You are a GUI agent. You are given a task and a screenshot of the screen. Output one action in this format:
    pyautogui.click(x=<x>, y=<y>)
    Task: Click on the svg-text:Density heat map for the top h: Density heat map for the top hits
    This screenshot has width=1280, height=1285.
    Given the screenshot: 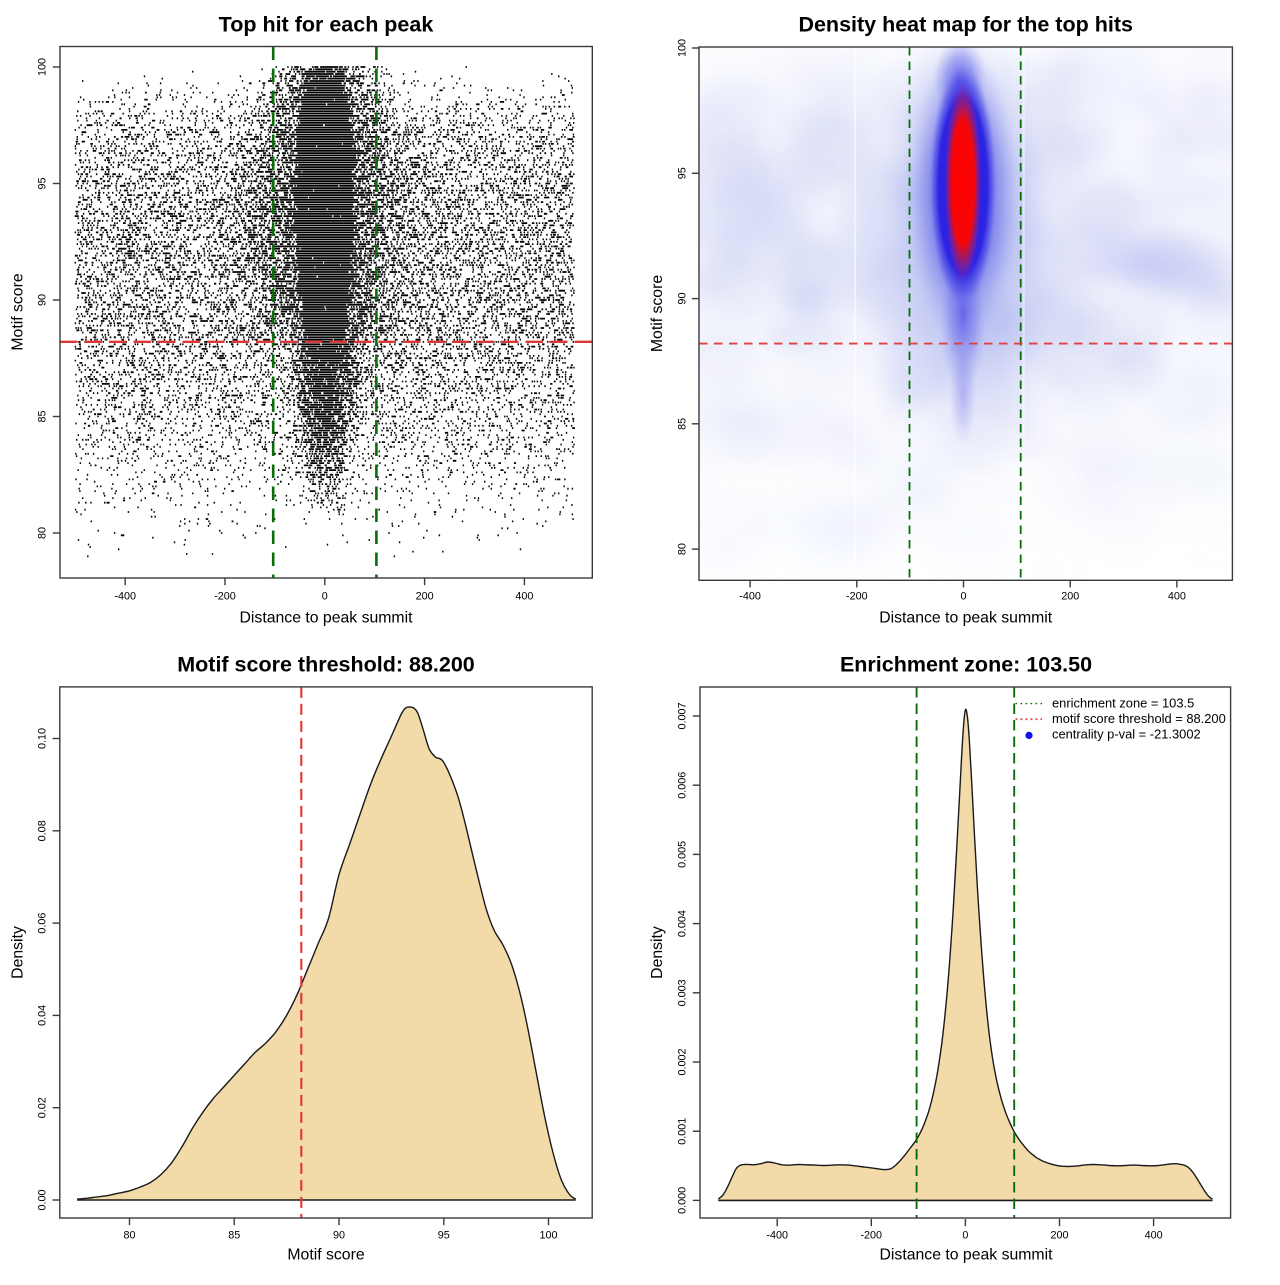 What is the action you would take?
    pyautogui.click(x=965, y=25)
    